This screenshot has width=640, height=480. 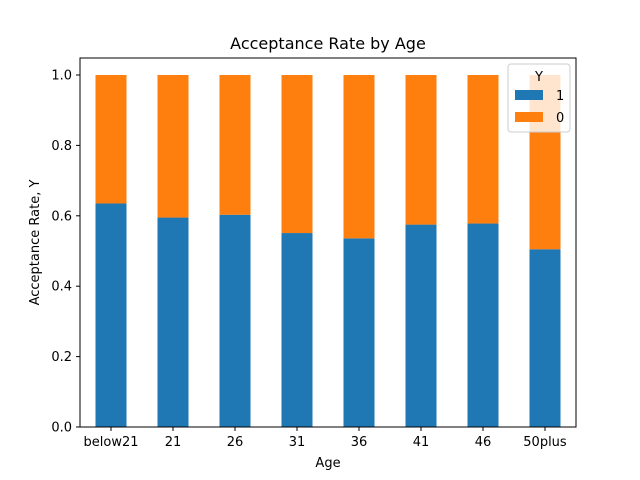 I want to click on bar-21-y0, so click(x=173, y=146).